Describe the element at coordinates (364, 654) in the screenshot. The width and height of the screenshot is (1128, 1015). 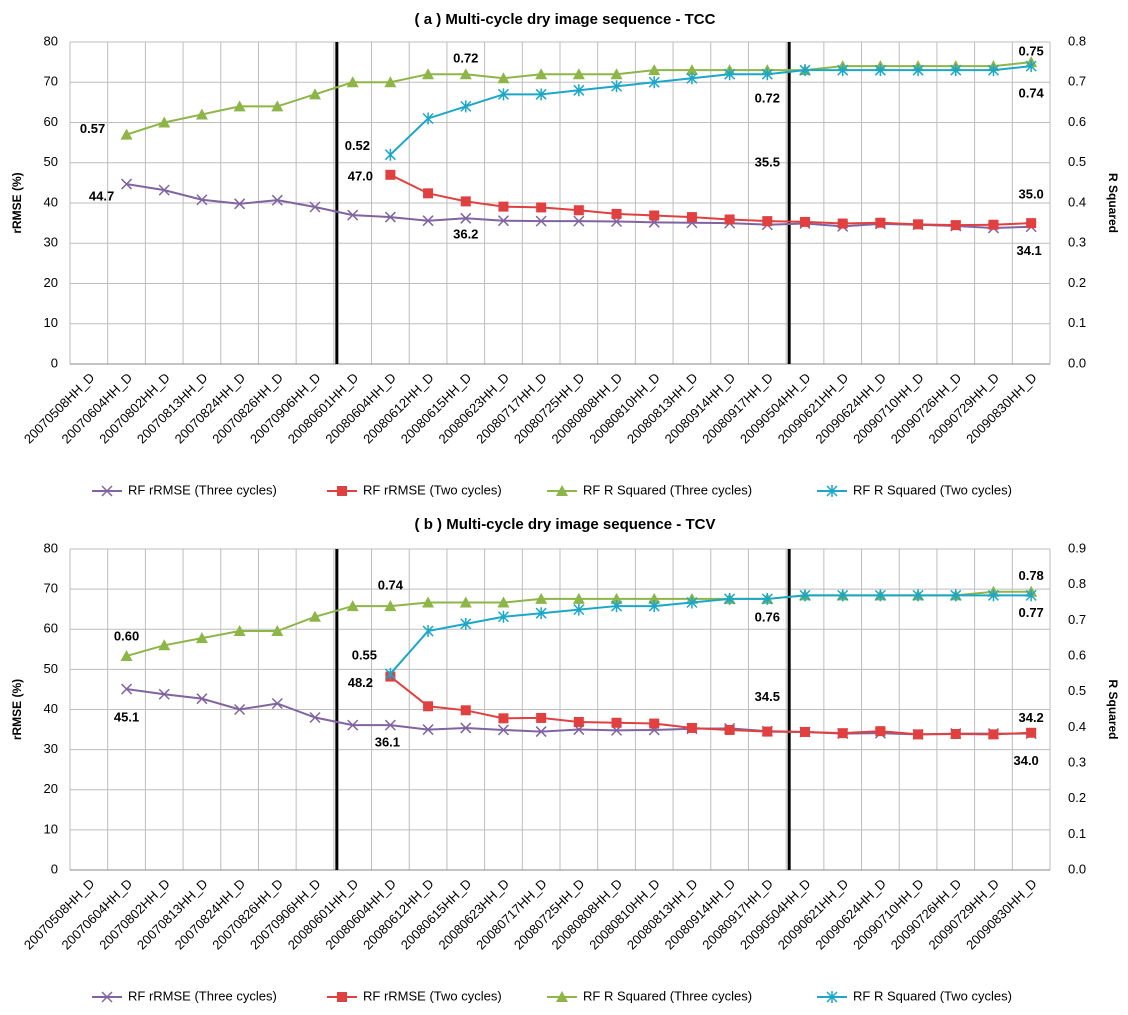
I see `value-label: 0.55` at that location.